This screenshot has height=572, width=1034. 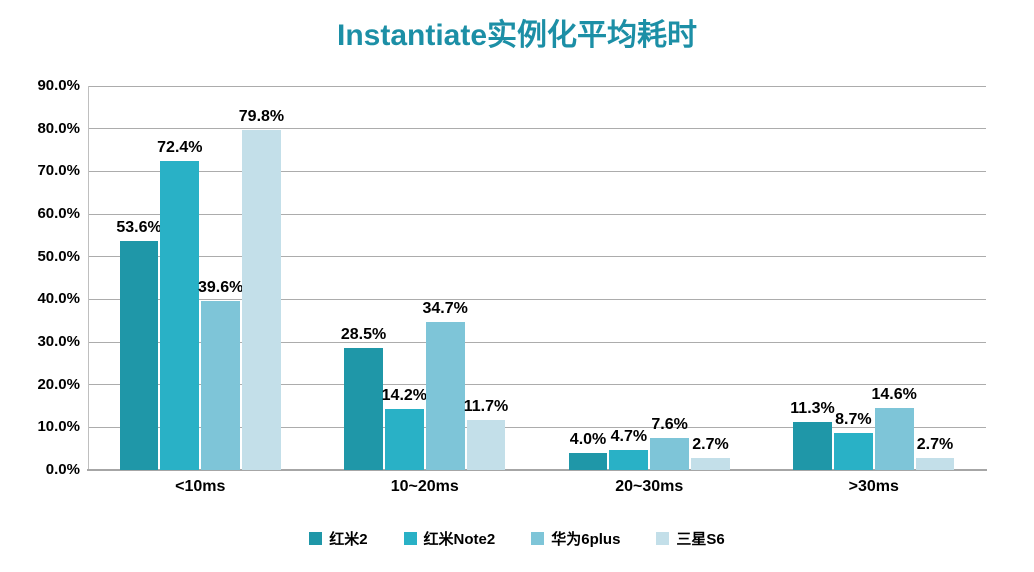 What do you see at coordinates (220, 288) in the screenshot?
I see `bar-data-label: 39.6%` at bounding box center [220, 288].